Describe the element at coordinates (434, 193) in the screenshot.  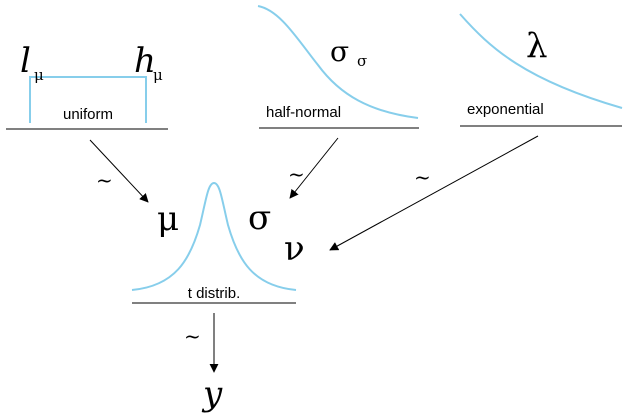
I see `arrow-exponential-to-nu` at that location.